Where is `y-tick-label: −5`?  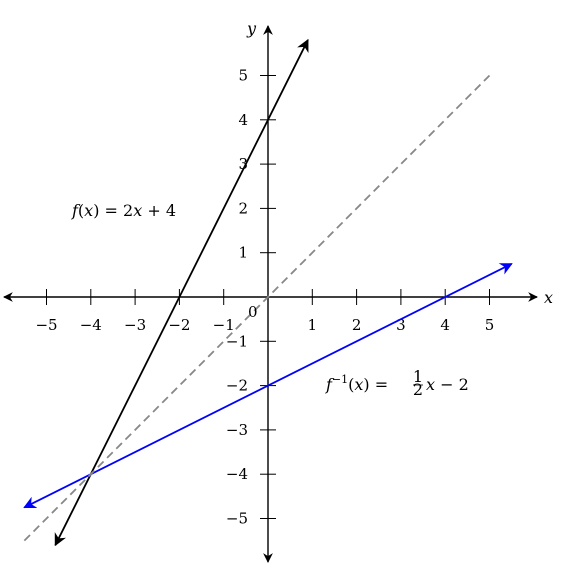 y-tick-label: −5 is located at coordinates (237, 519).